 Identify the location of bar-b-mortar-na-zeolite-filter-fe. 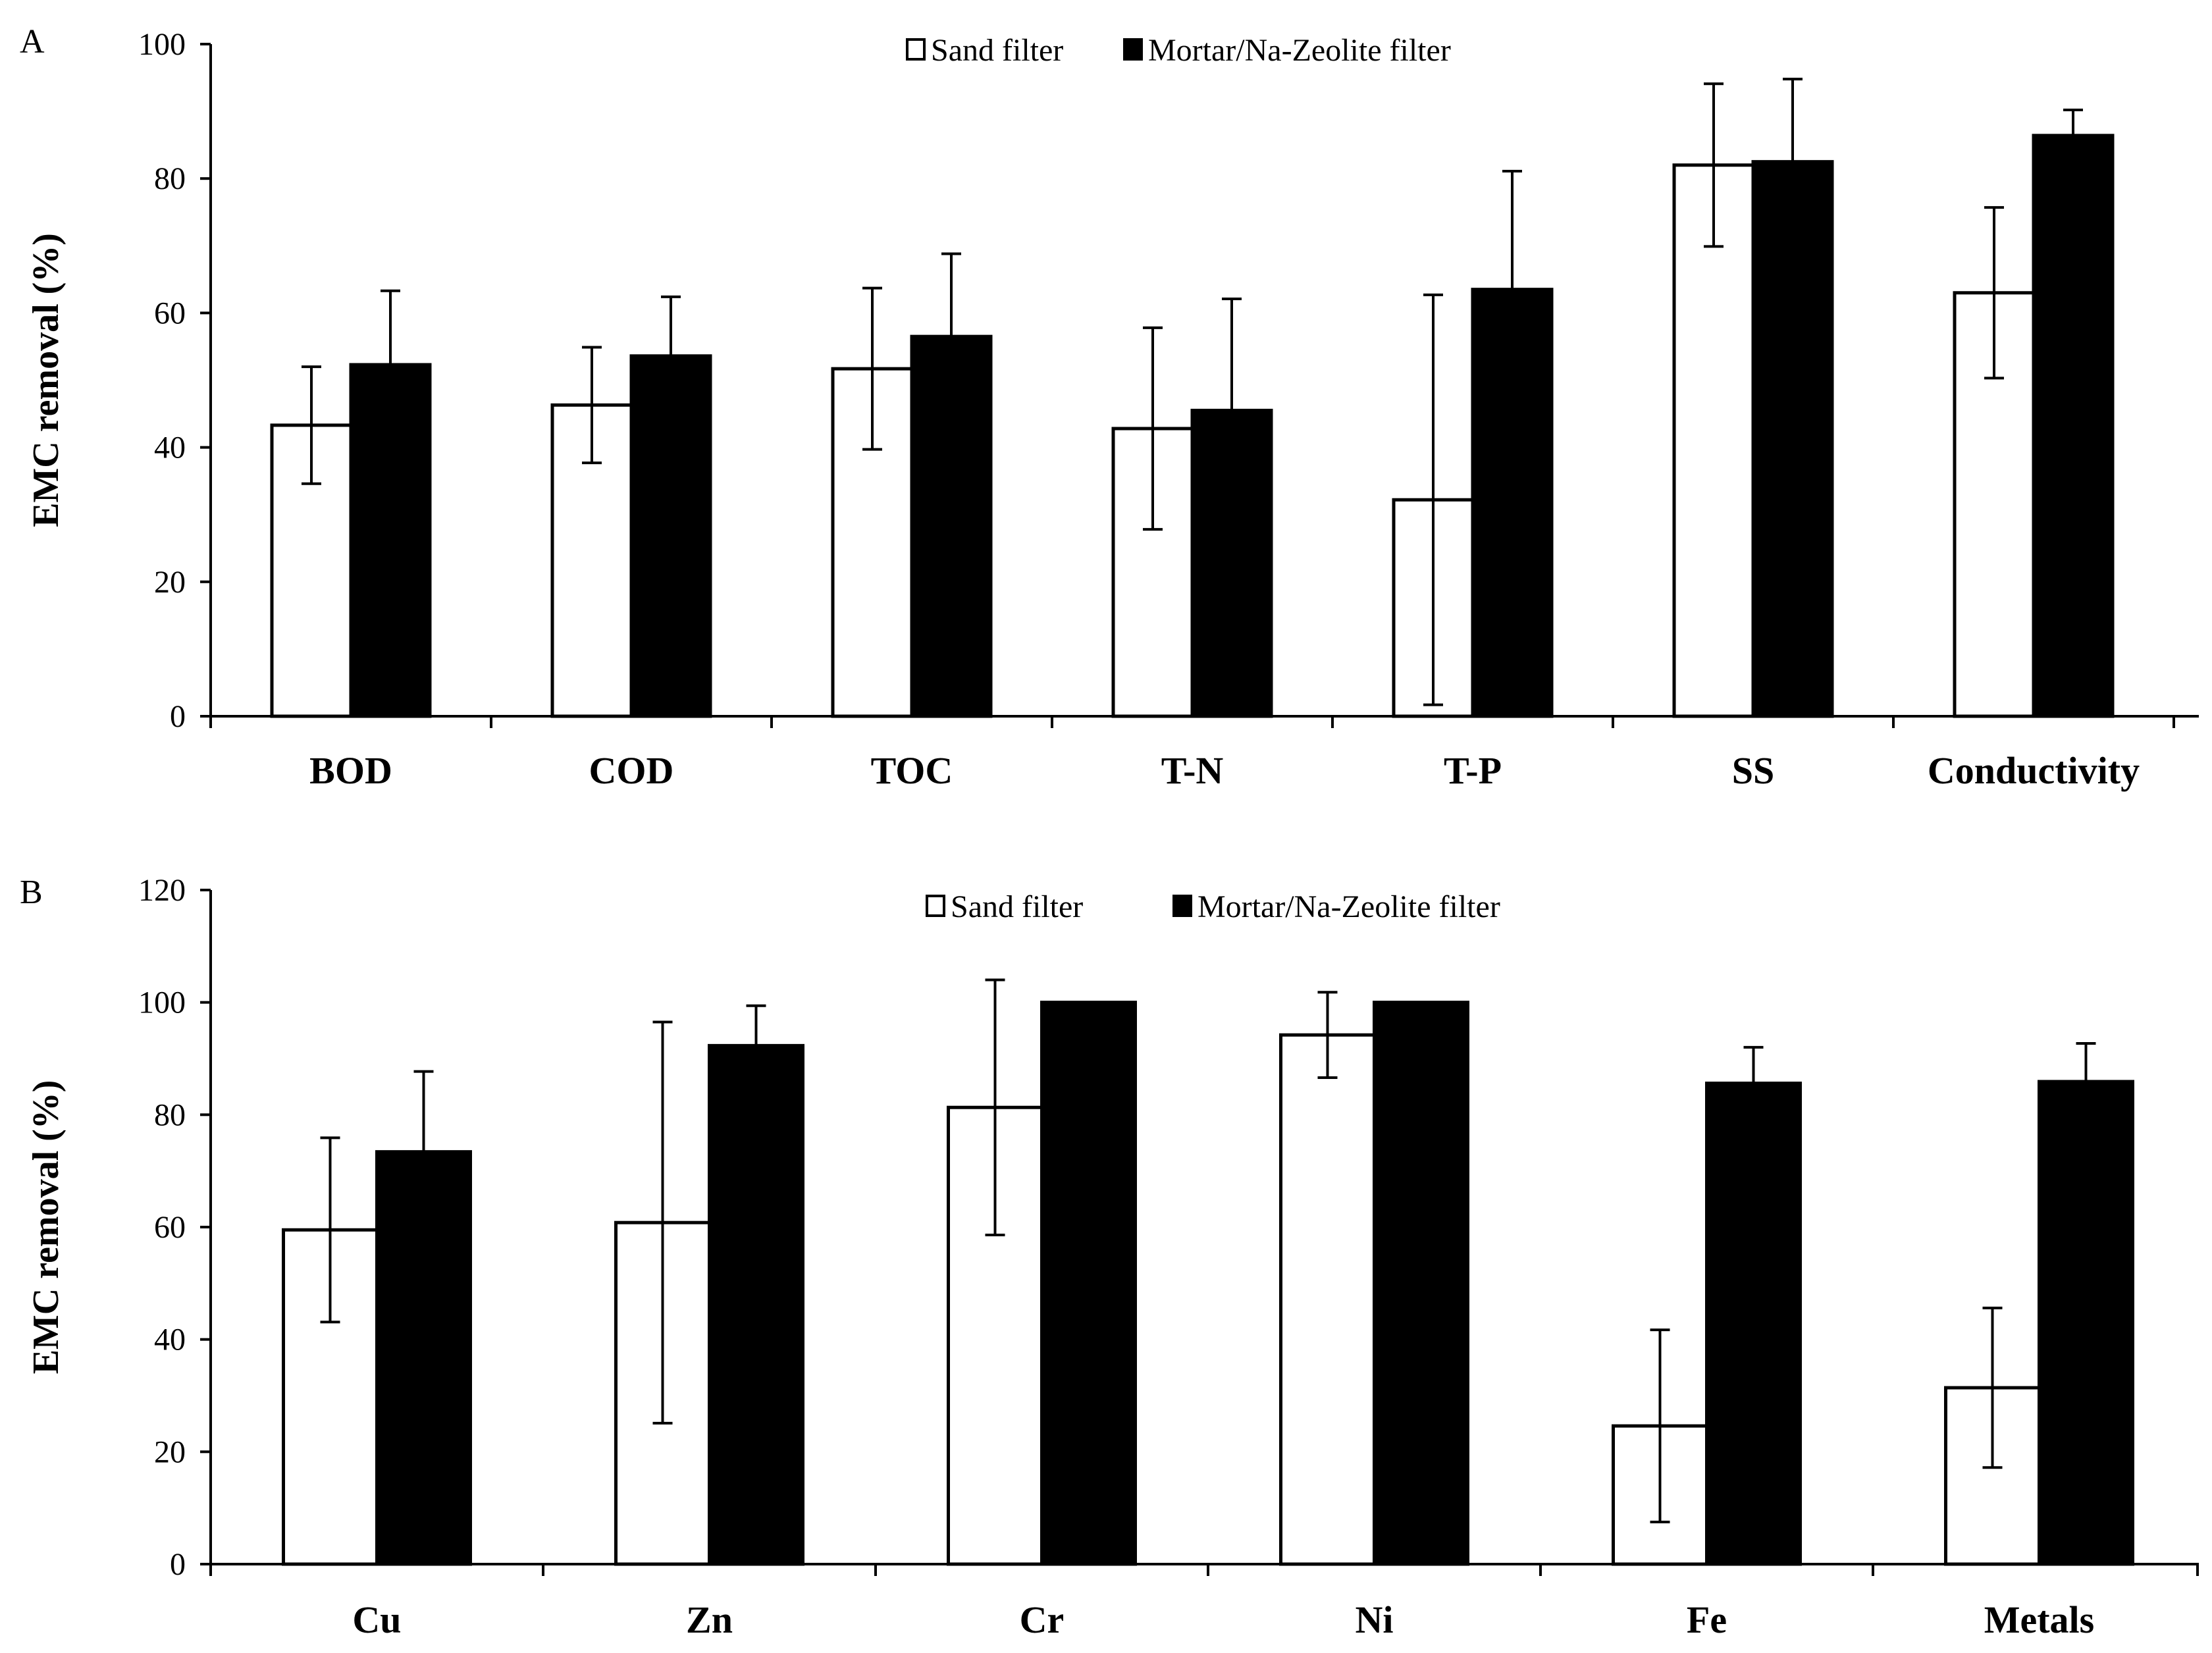
(1754, 1324).